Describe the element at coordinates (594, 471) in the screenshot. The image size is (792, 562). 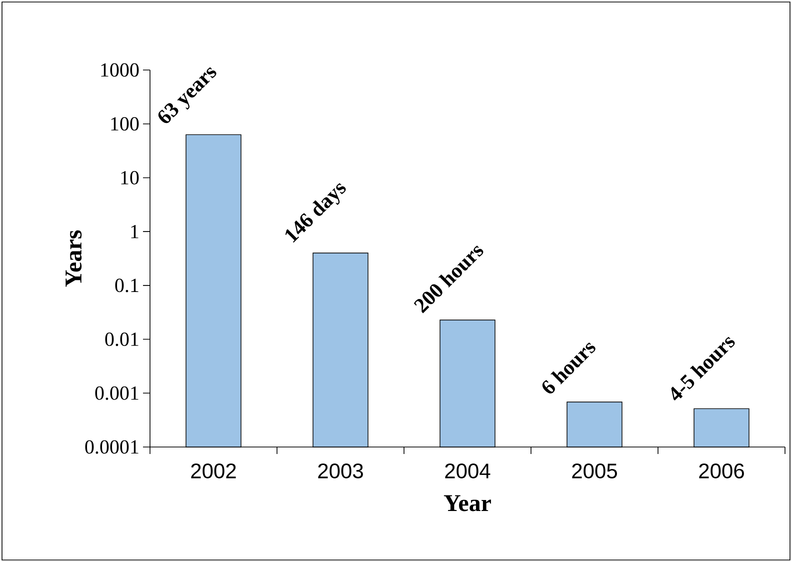
I see `x-tick-label: 2005` at that location.